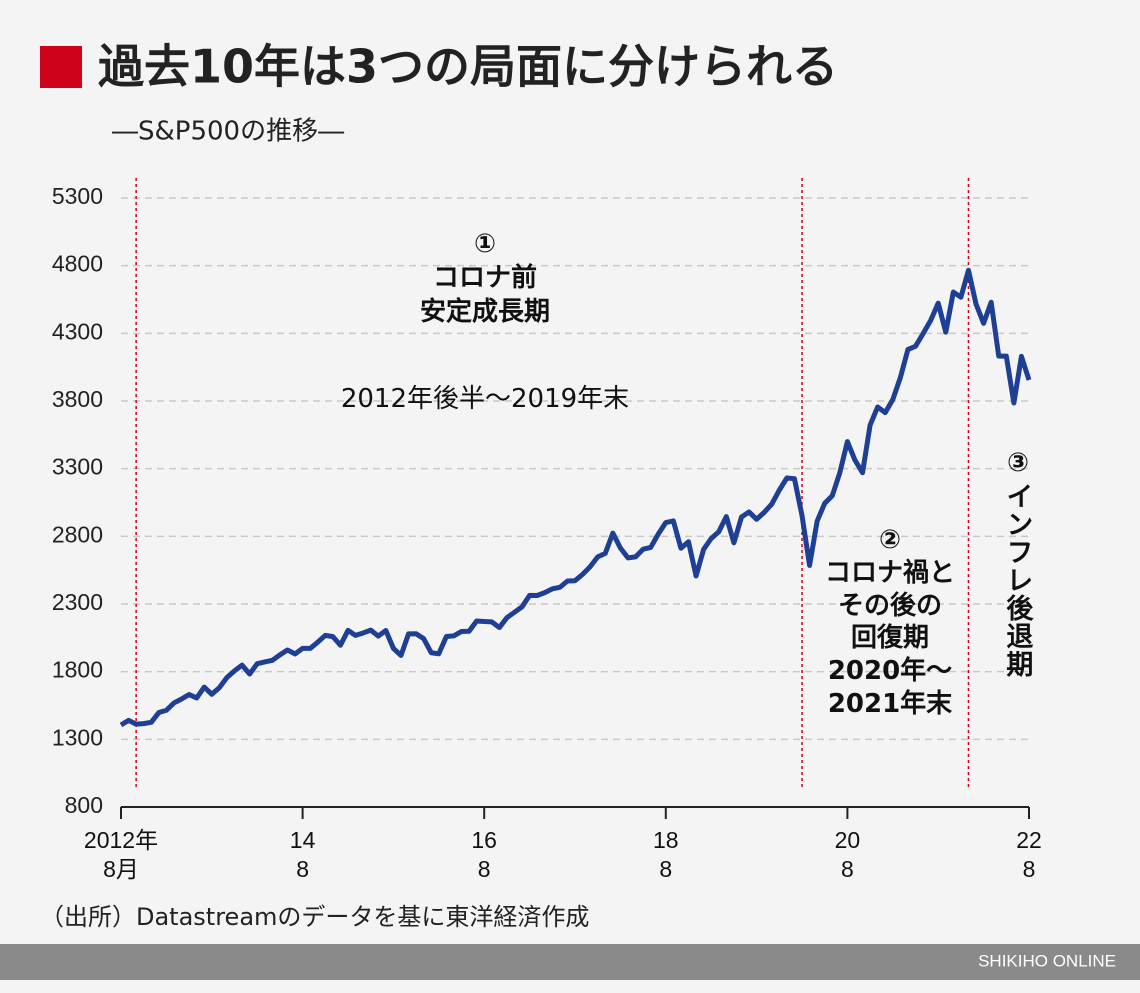  I want to click on y-tick-label: 4300, so click(77, 331).